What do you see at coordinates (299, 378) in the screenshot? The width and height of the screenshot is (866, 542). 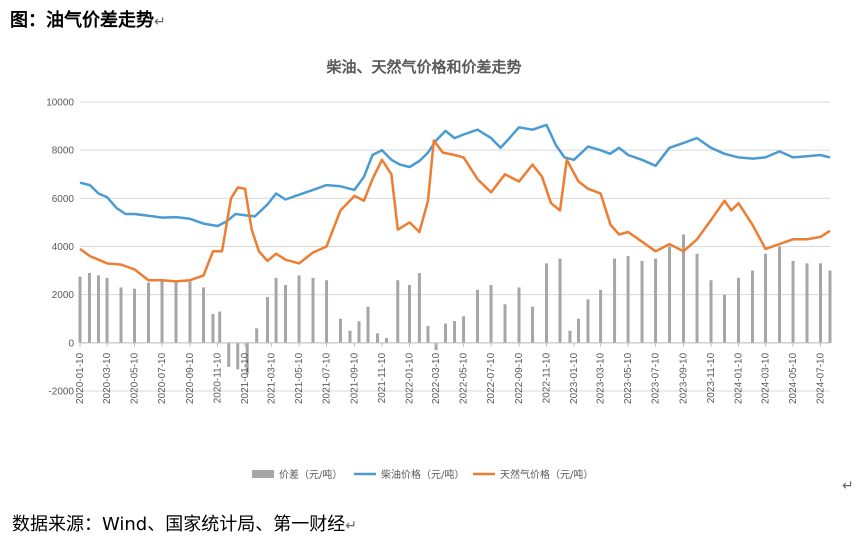 I see `x-tick-label: 2021-05-10` at bounding box center [299, 378].